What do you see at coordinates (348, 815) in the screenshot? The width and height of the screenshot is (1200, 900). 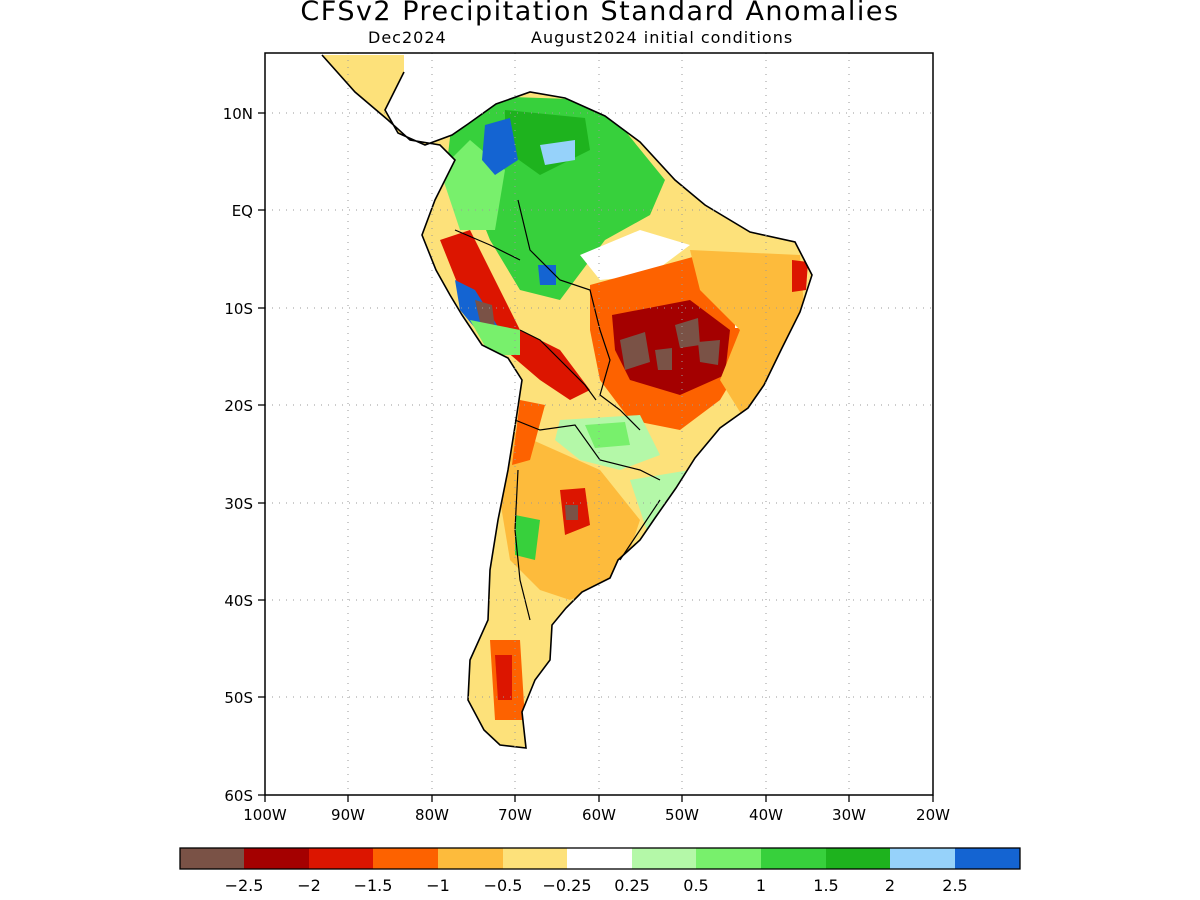 I see `lon-label-90w: 90W` at bounding box center [348, 815].